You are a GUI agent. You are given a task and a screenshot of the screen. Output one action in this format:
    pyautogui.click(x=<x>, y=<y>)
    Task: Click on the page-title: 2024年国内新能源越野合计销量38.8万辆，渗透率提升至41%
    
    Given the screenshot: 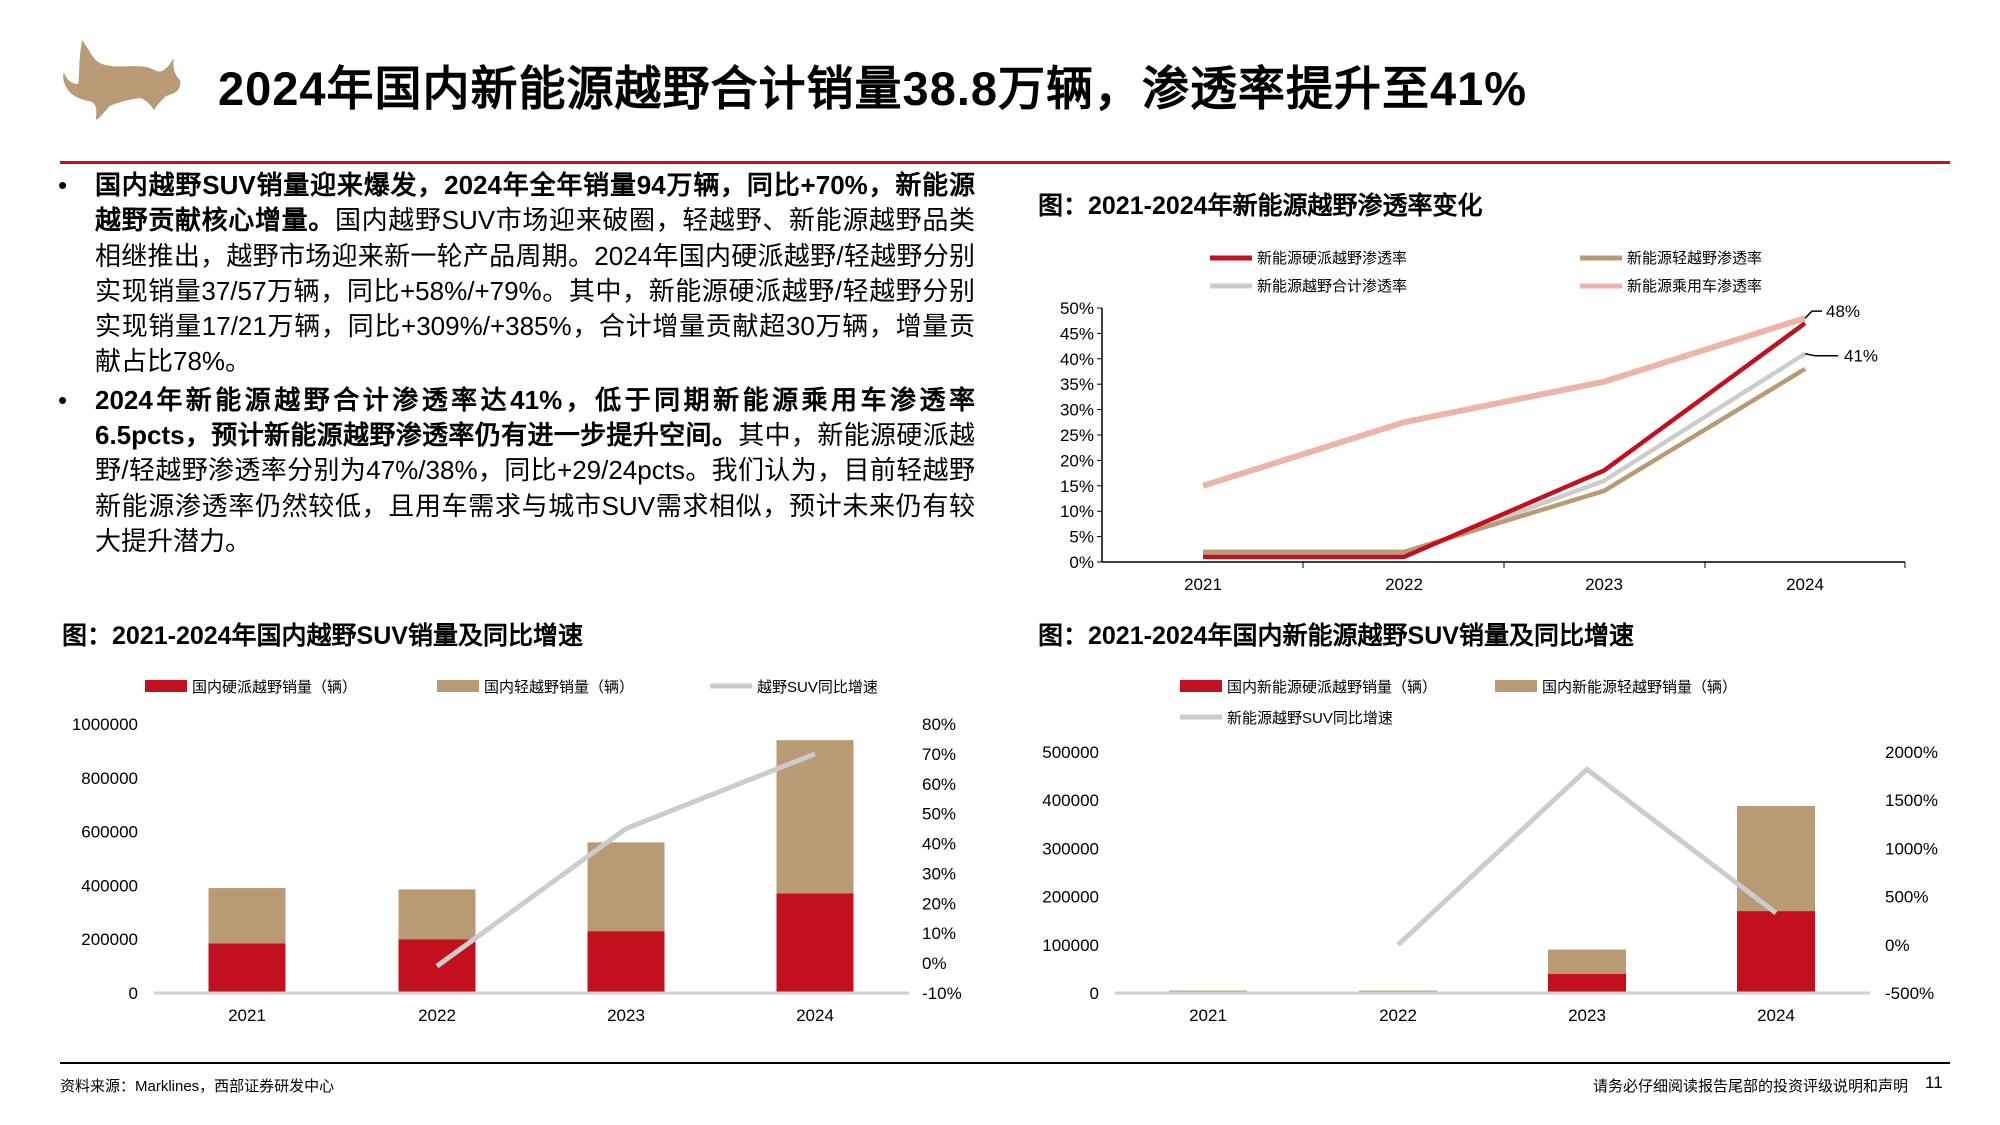 What is the action you would take?
    pyautogui.click(x=873, y=88)
    